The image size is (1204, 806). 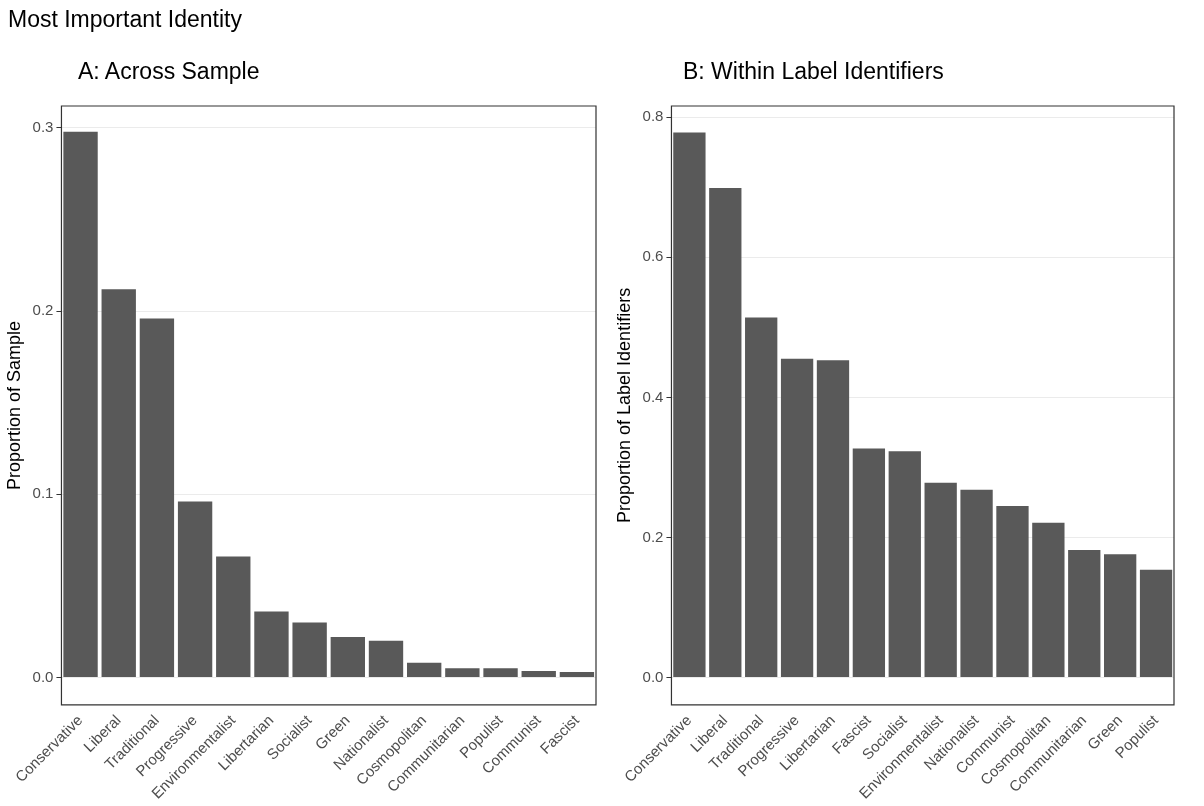 What do you see at coordinates (169, 71) in the screenshot?
I see `chart-title: A: Across Sample` at bounding box center [169, 71].